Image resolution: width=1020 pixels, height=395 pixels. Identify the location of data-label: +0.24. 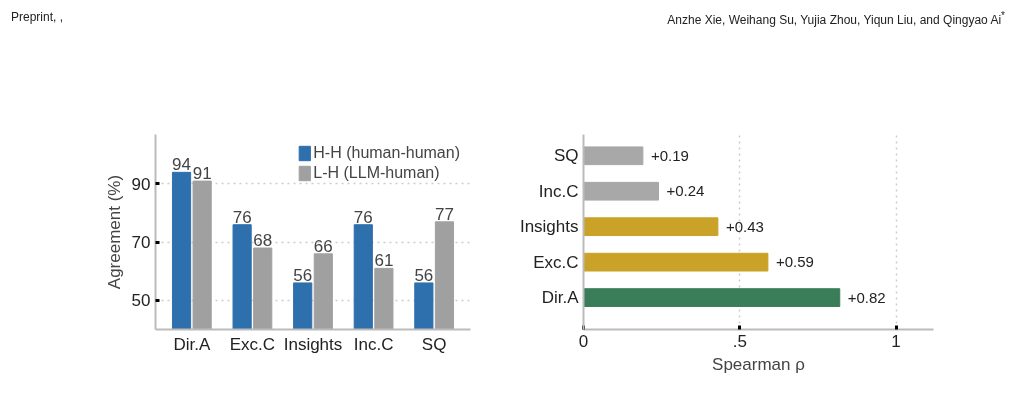
(685, 191).